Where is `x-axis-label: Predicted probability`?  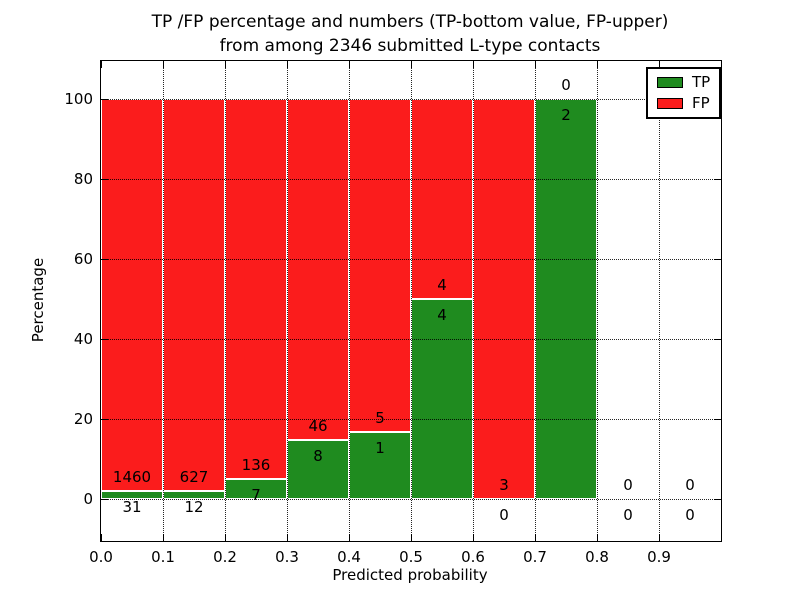
x-axis-label: Predicted probability is located at coordinates (410, 575).